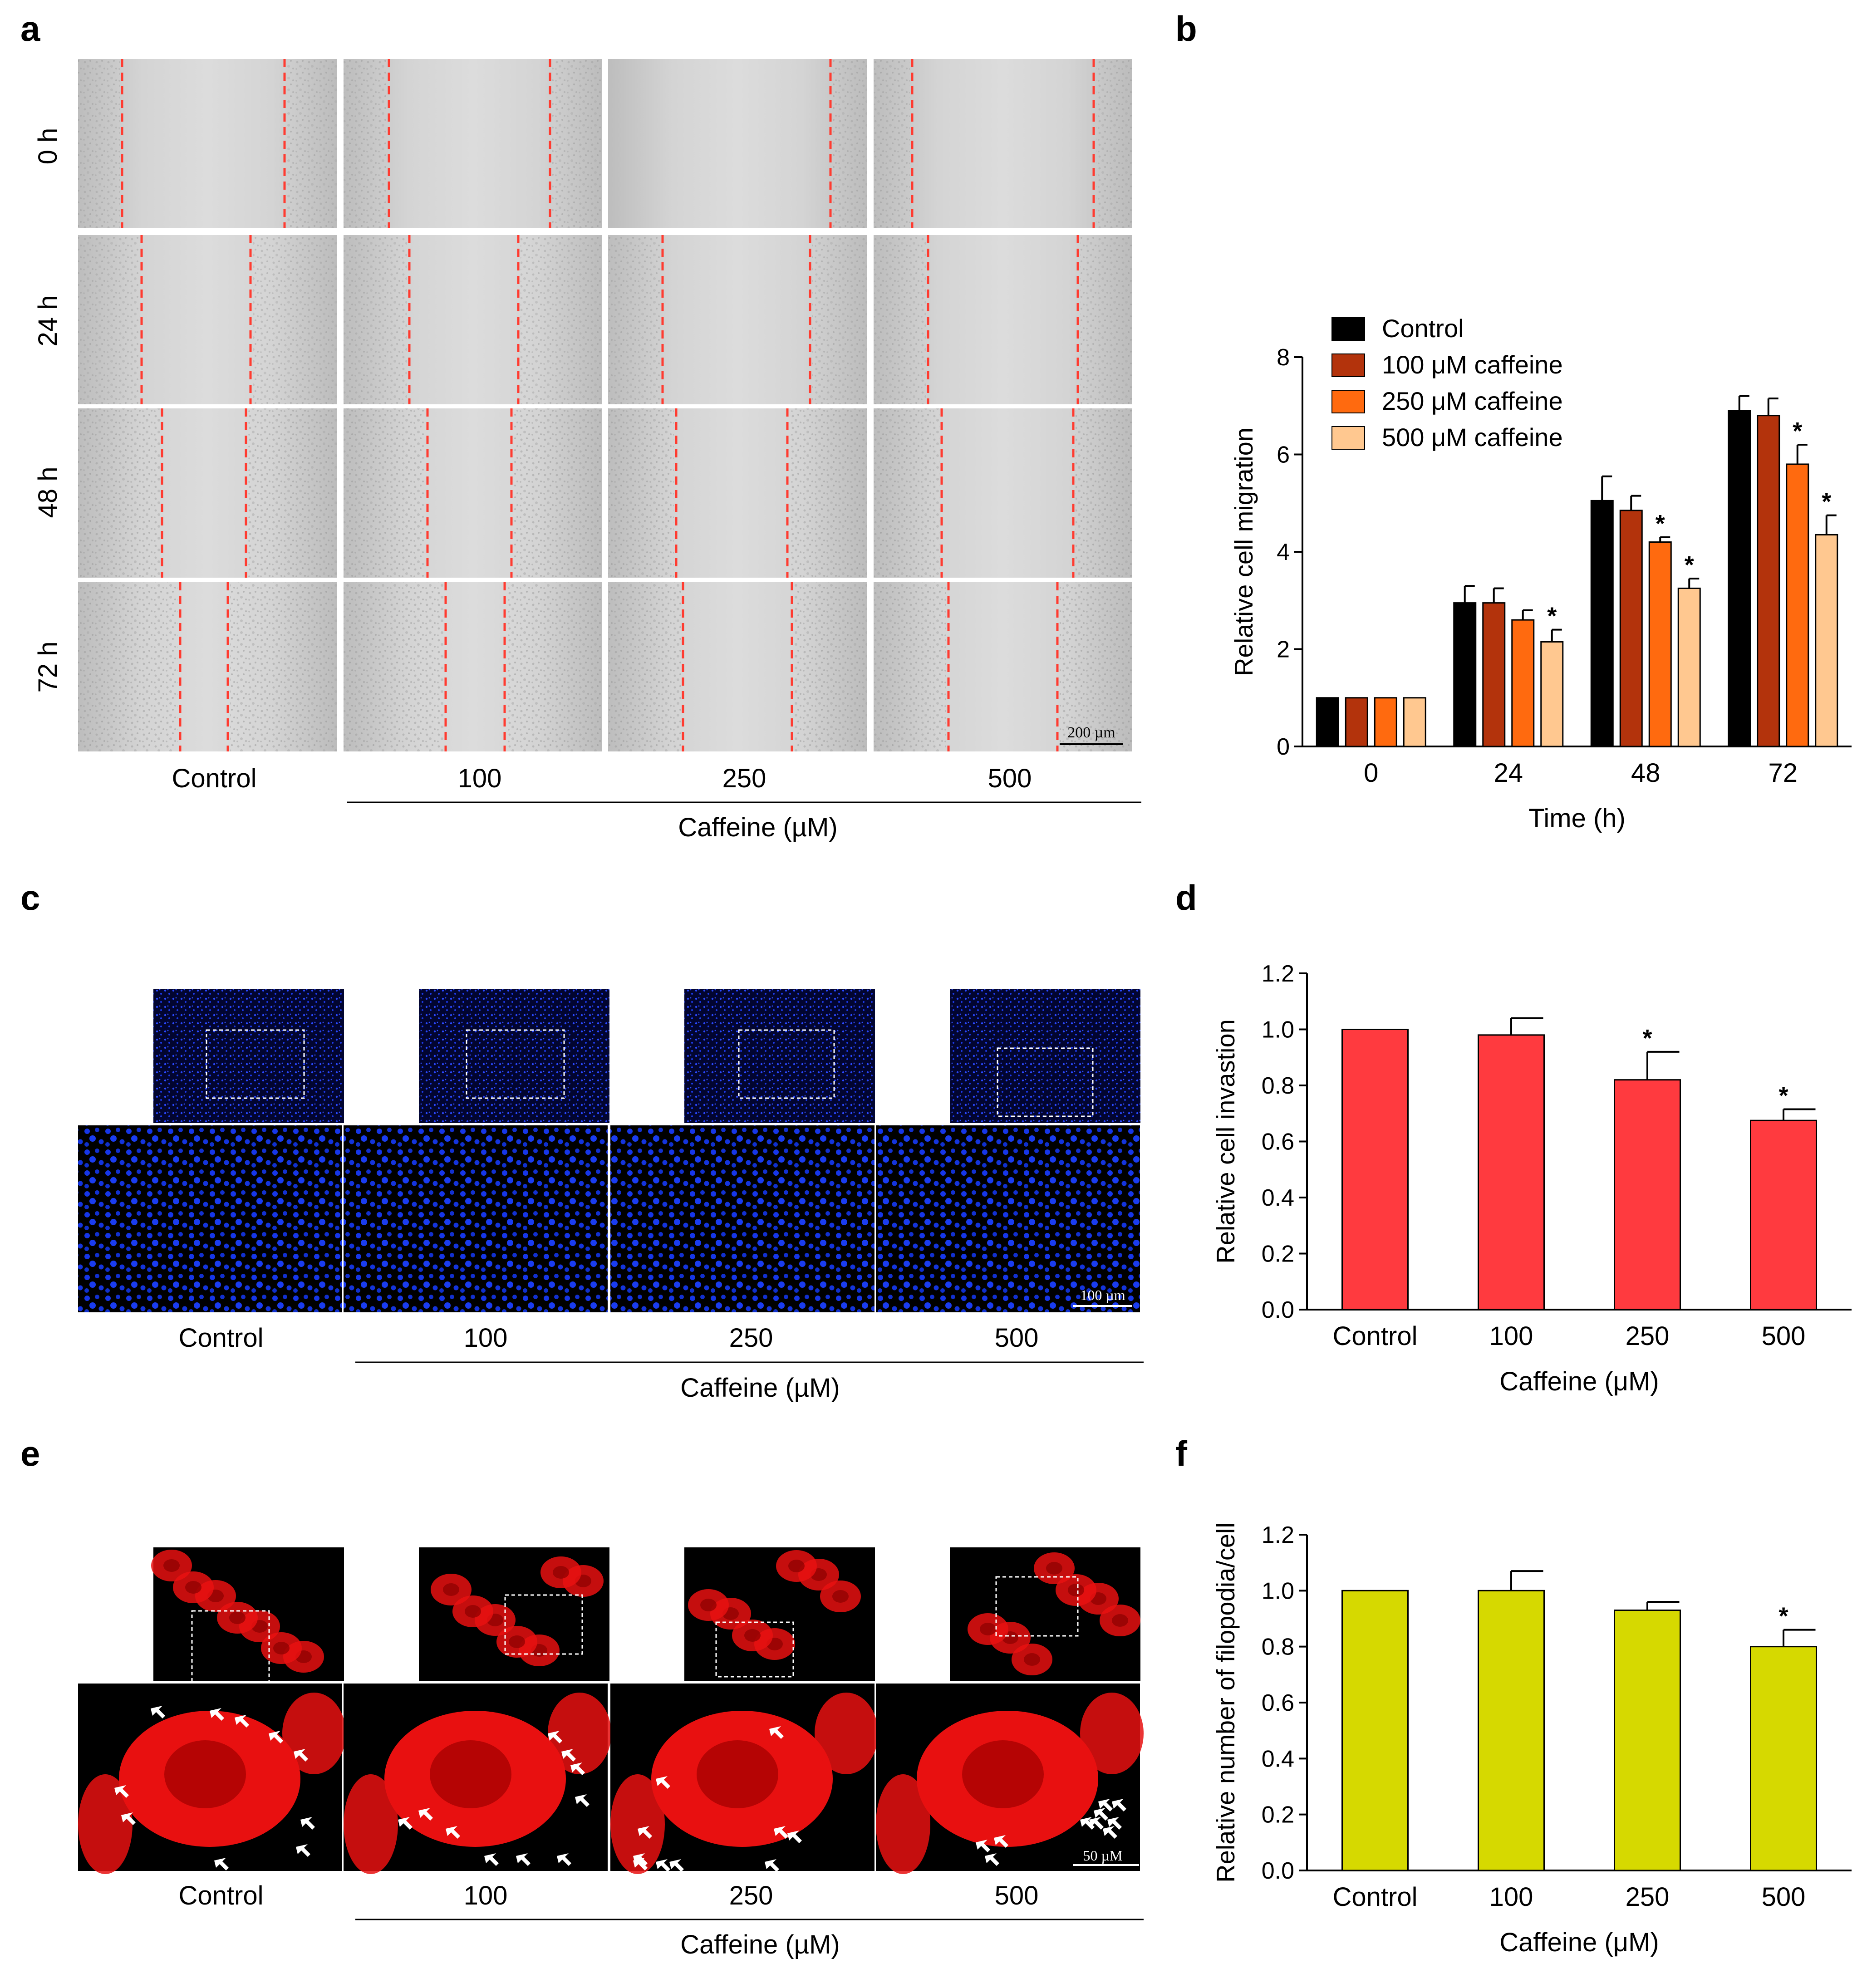 This screenshot has height=1988, width=1862. Describe the element at coordinates (1225, 1141) in the screenshot. I see `y-axis-label: Relative cell invastion` at that location.